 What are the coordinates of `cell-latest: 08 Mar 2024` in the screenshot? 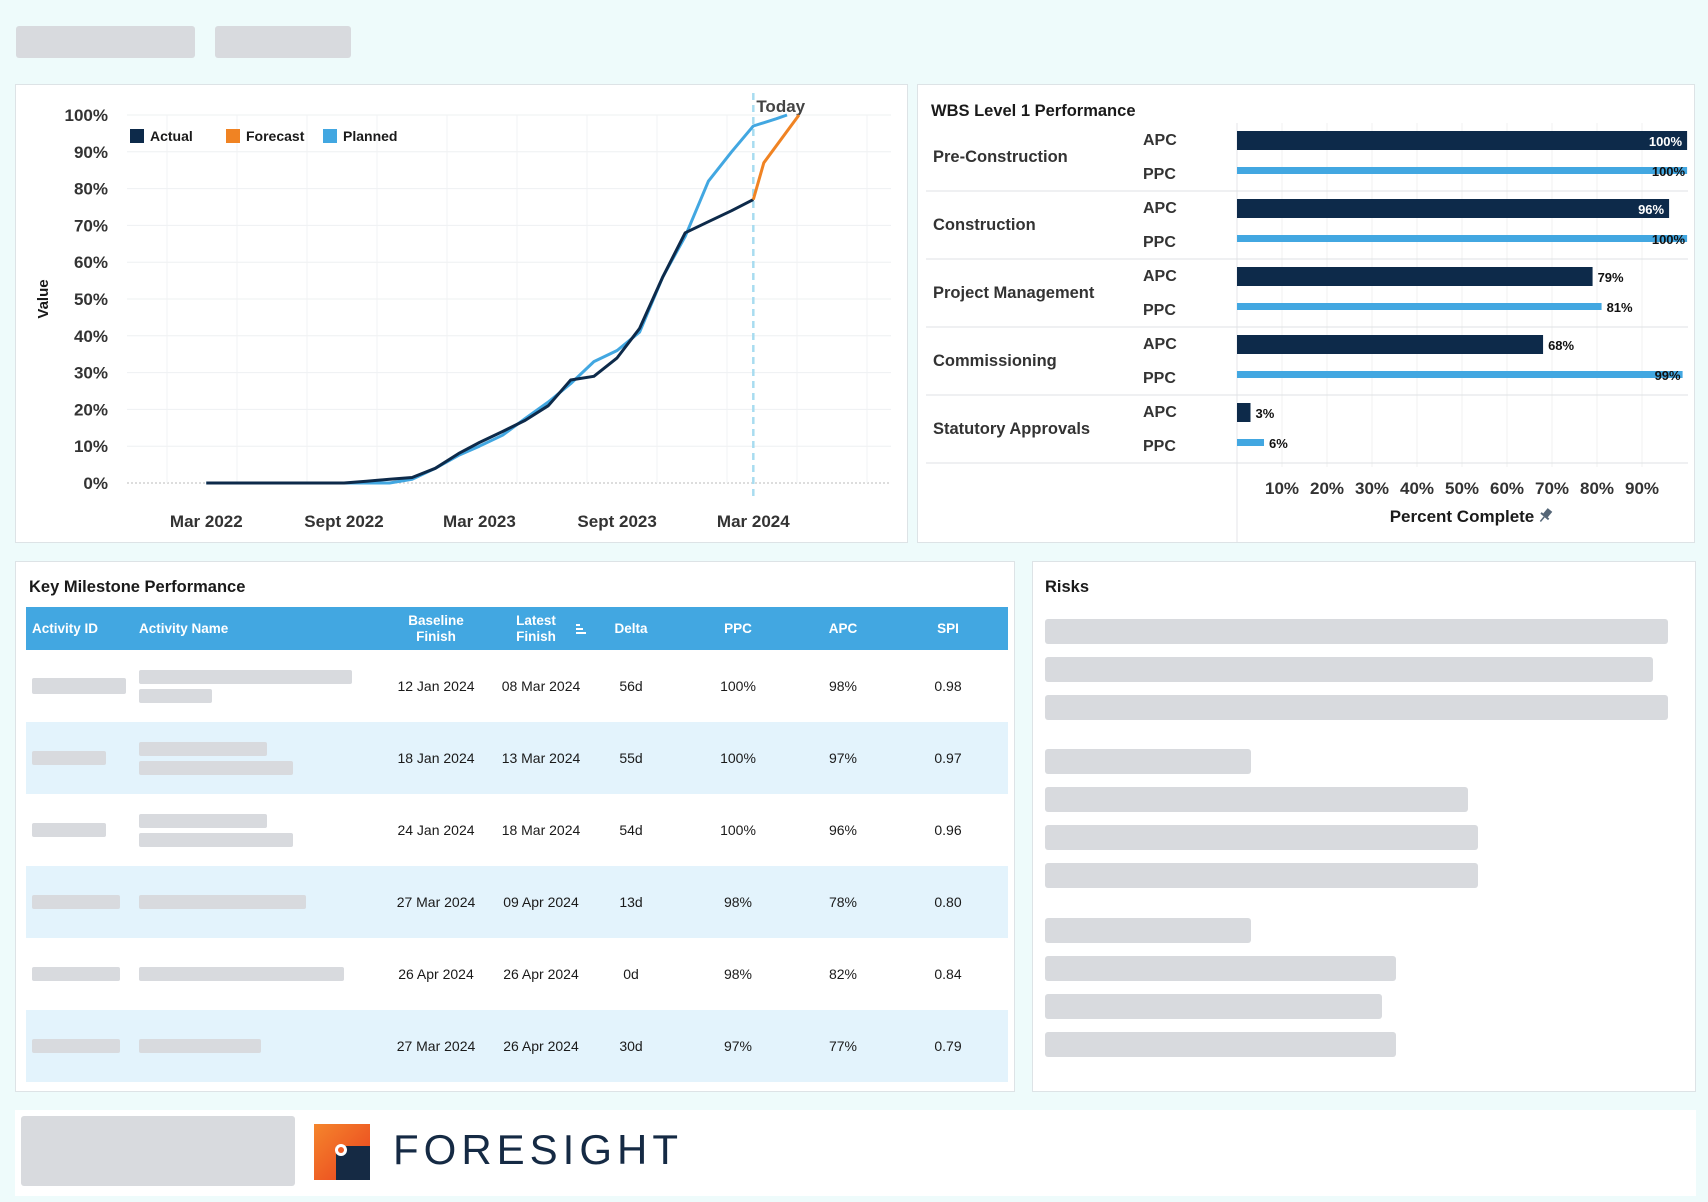 It's located at (541, 686).